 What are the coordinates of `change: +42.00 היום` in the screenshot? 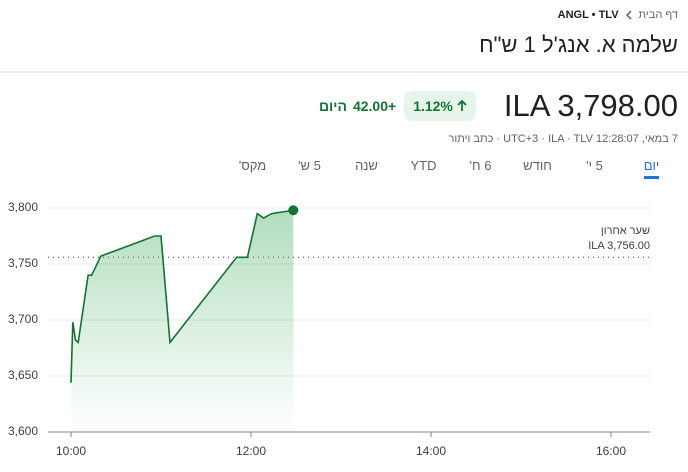 It's located at (357, 106).